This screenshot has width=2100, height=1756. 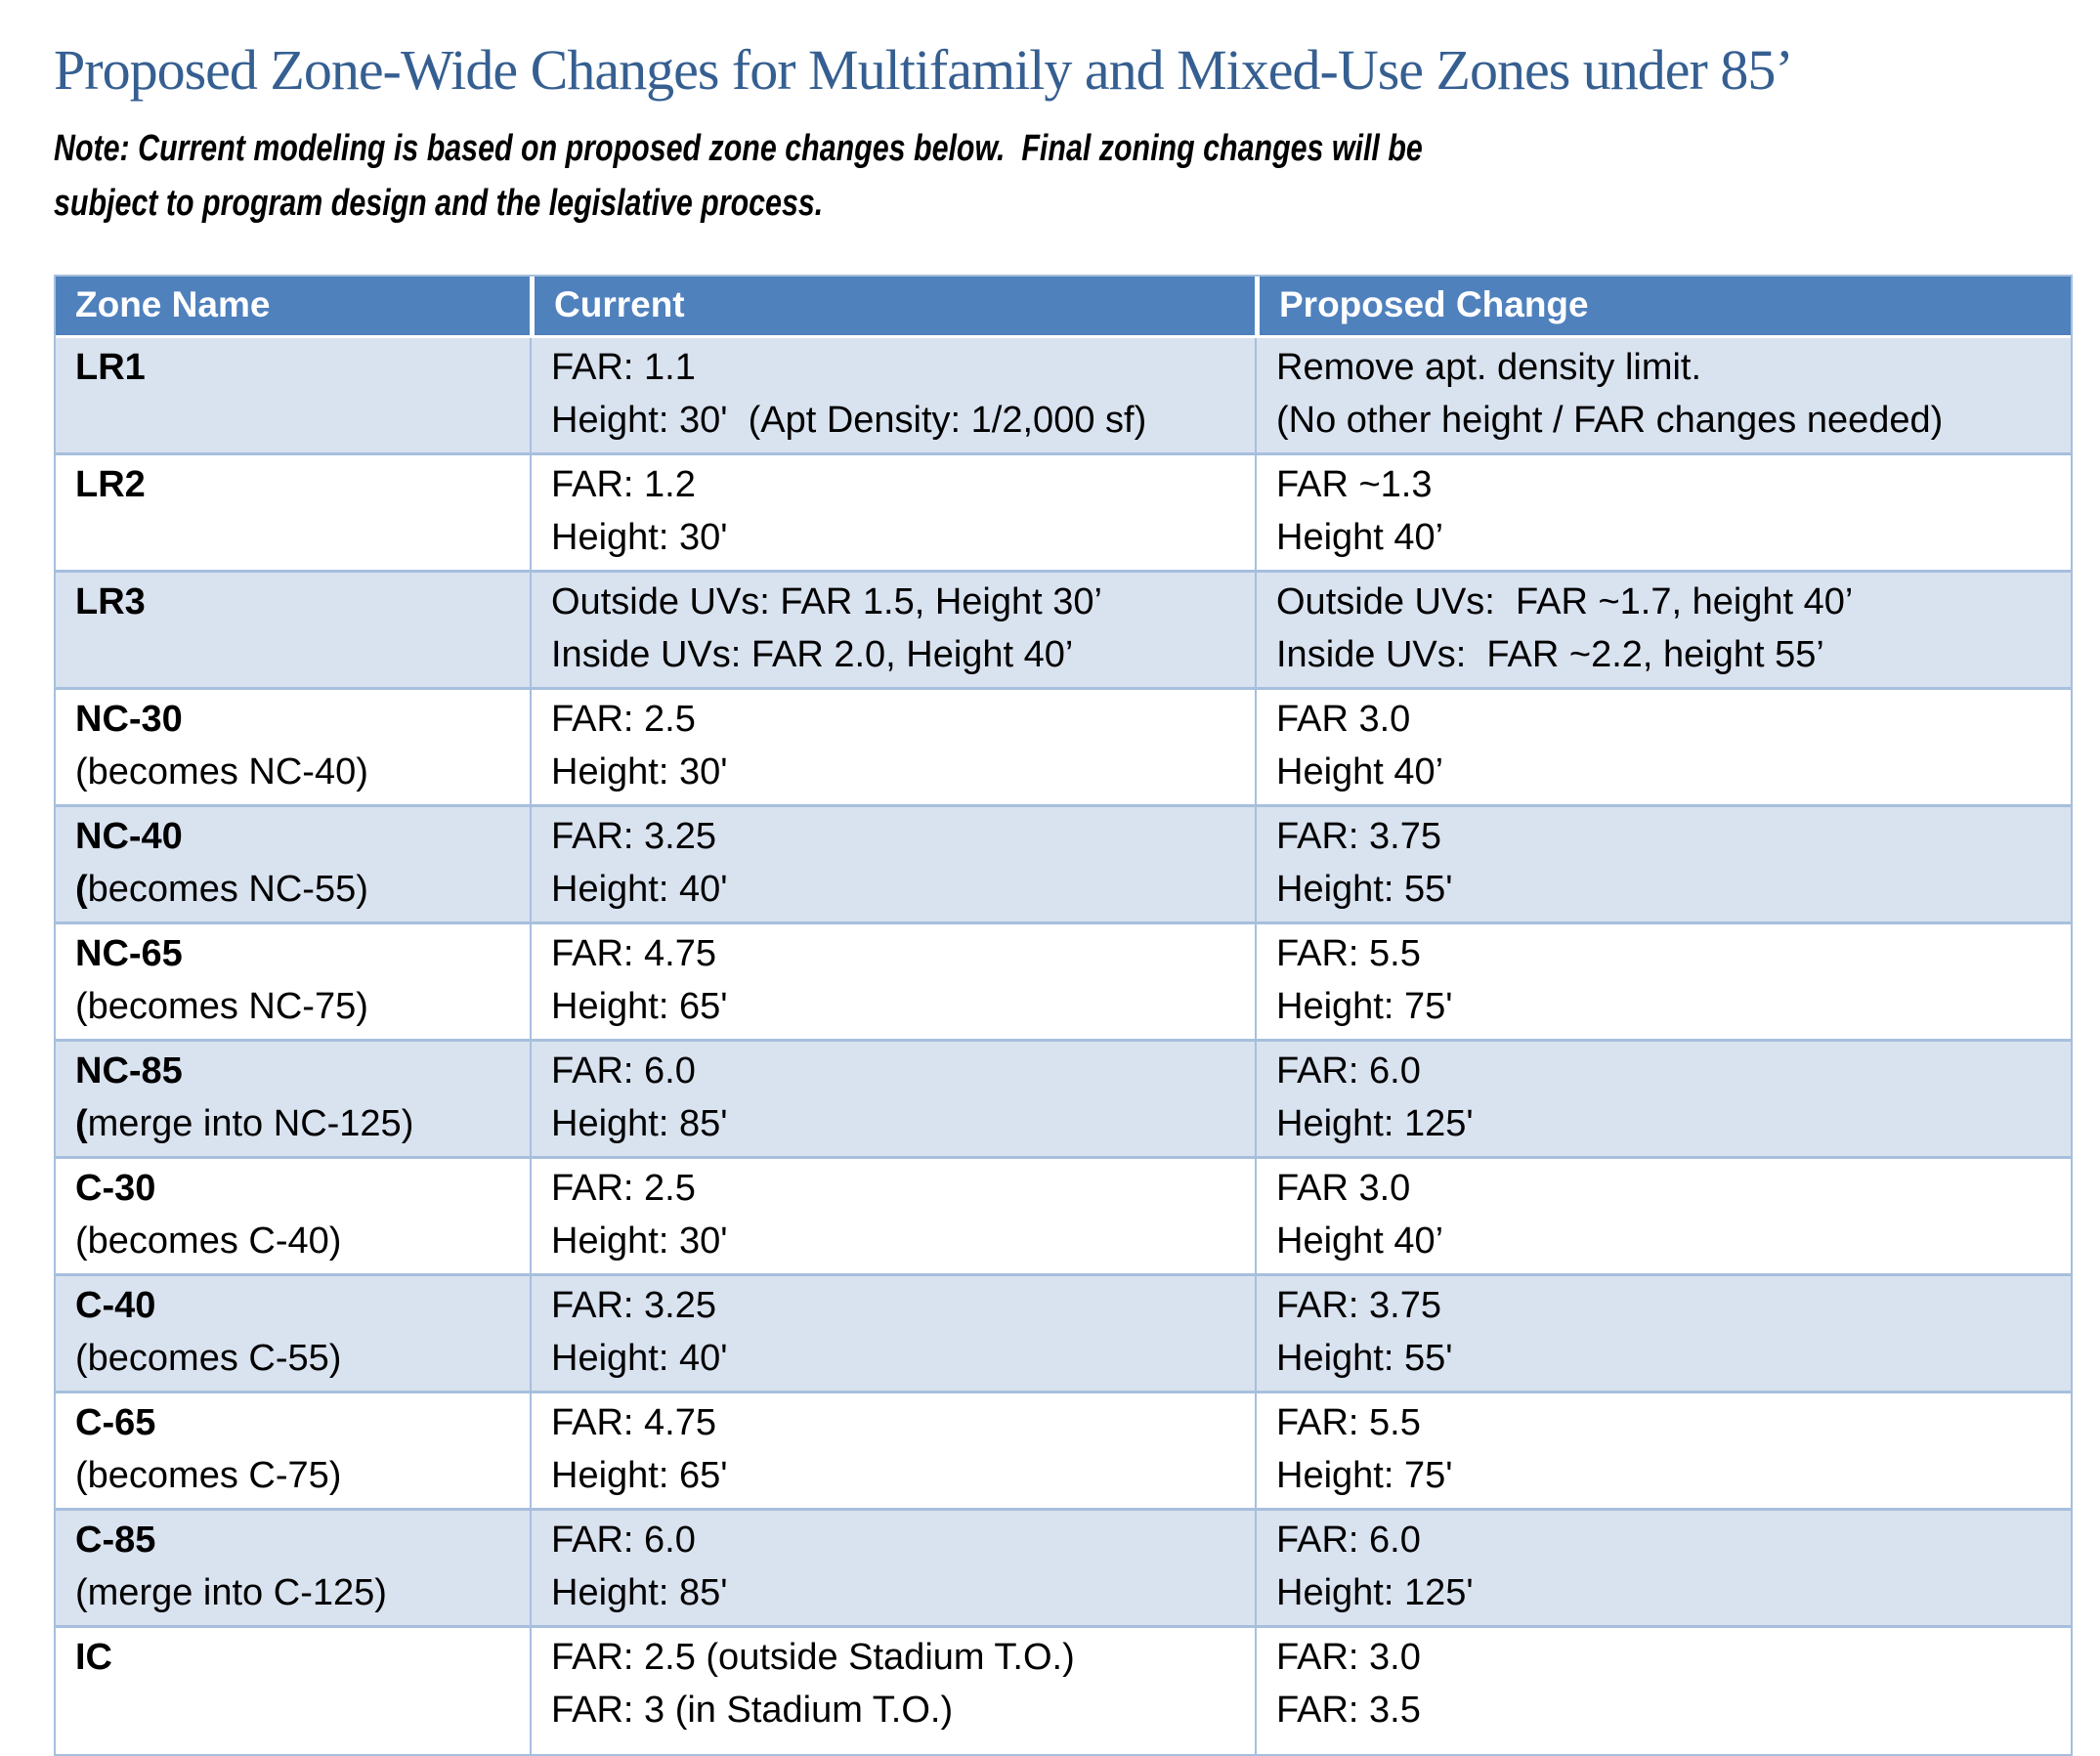 I want to click on table-row: LR2 FAR: 1.2 Height: 30' FAR ~1.3 Height 40’, so click(x=1063, y=511).